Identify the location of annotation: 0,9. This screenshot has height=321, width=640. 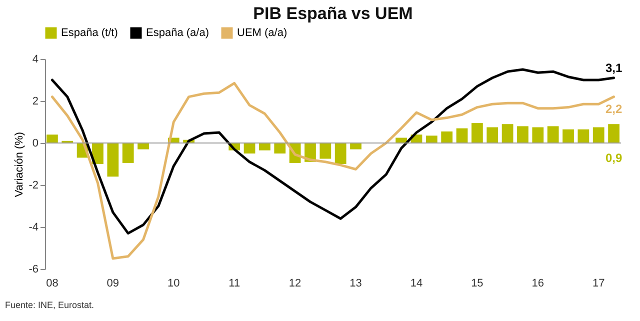
(613, 158).